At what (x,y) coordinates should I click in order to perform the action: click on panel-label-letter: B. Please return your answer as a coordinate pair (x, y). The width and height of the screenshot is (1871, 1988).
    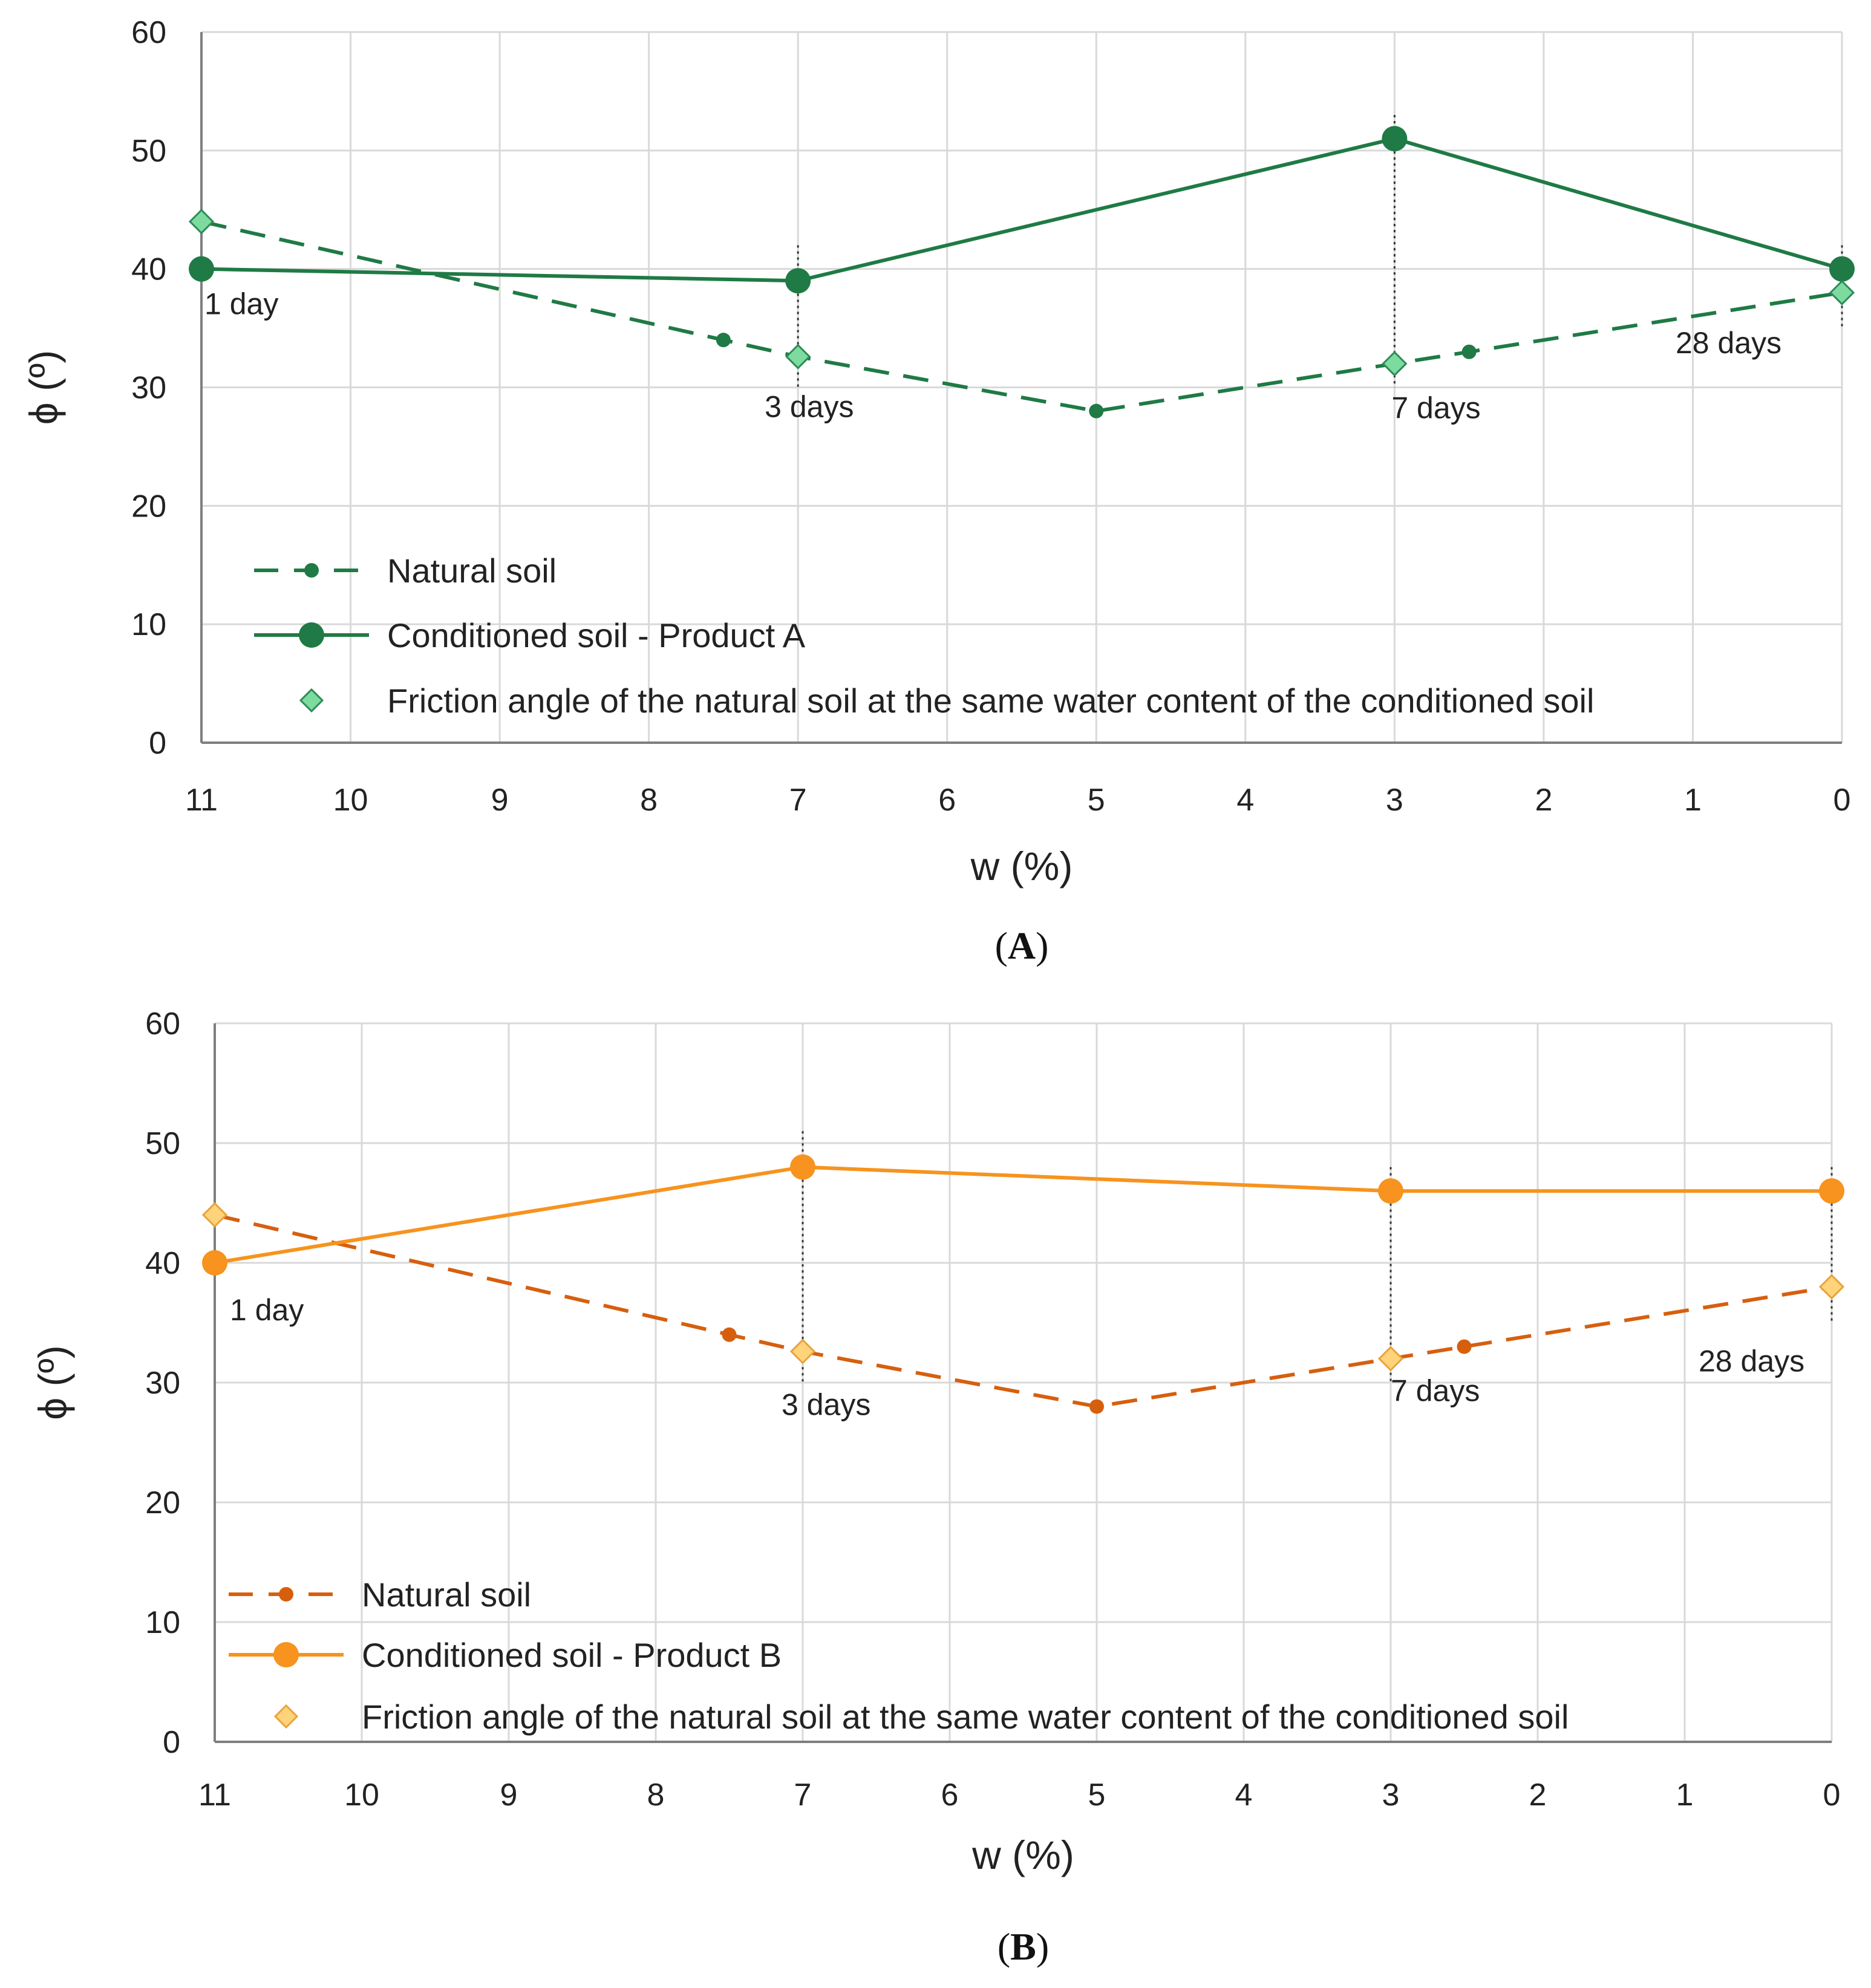
    Looking at the image, I should click on (1023, 1946).